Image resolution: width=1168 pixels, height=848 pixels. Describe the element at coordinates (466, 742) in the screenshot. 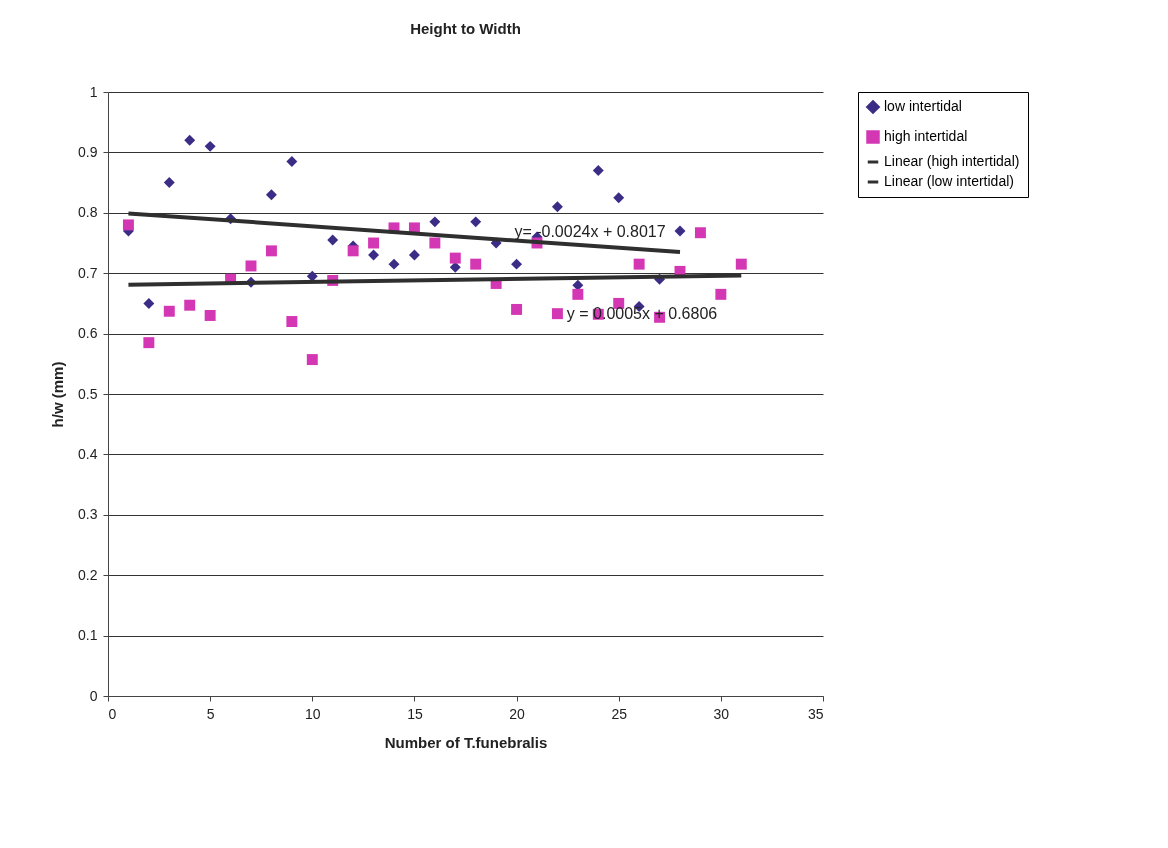

I see `x-axis-title: Number of T.funebralis` at that location.